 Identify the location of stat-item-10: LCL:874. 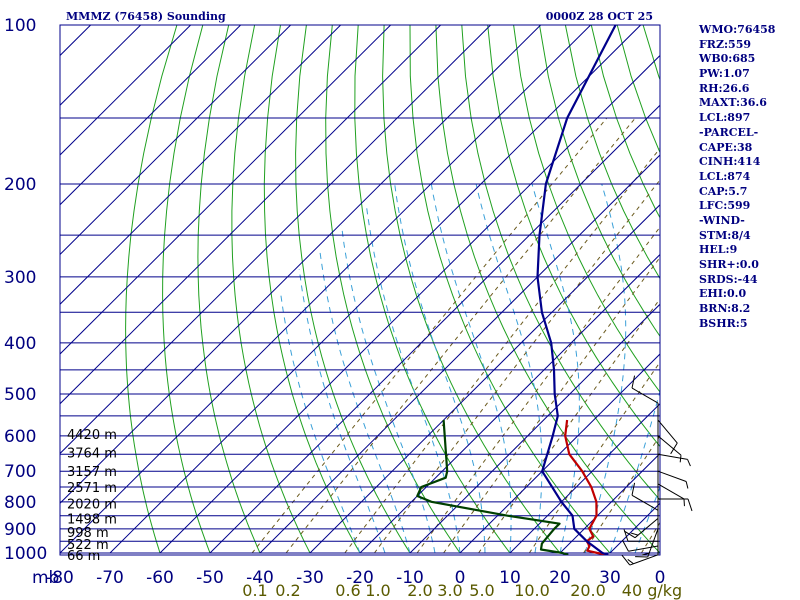
(725, 176).